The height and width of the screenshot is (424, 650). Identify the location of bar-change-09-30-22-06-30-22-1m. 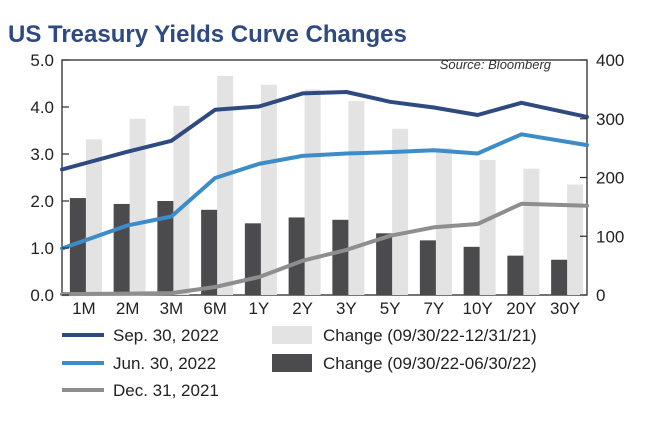
(77, 246).